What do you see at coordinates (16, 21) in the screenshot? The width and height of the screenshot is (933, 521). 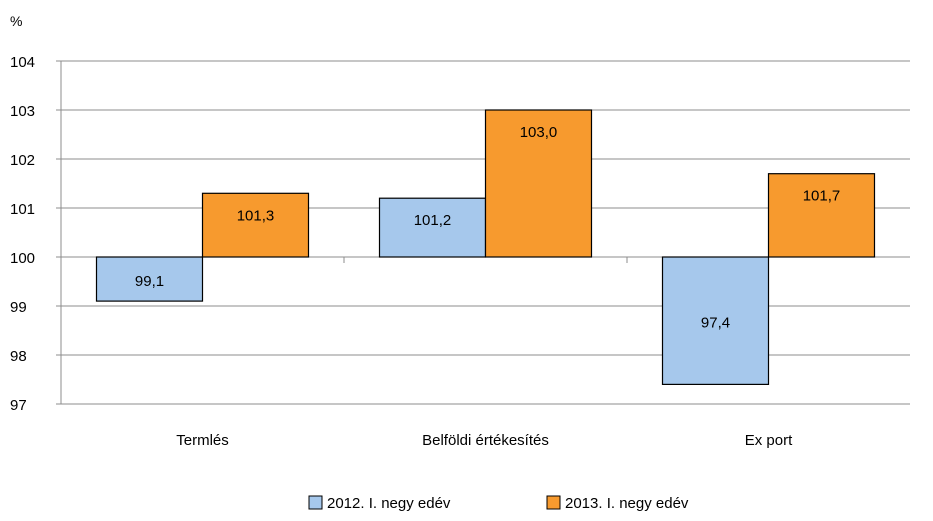 I see `y-unit-label: %` at bounding box center [16, 21].